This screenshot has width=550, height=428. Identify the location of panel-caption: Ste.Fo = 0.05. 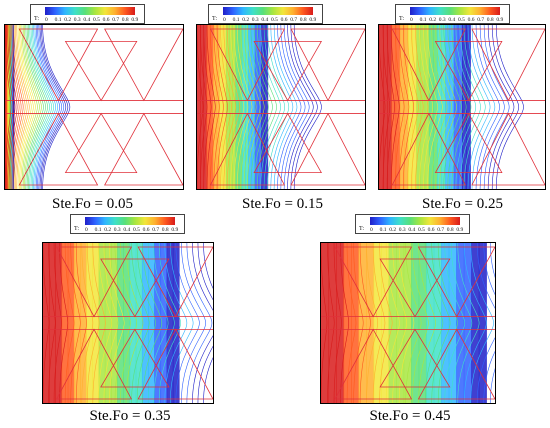
(92, 204).